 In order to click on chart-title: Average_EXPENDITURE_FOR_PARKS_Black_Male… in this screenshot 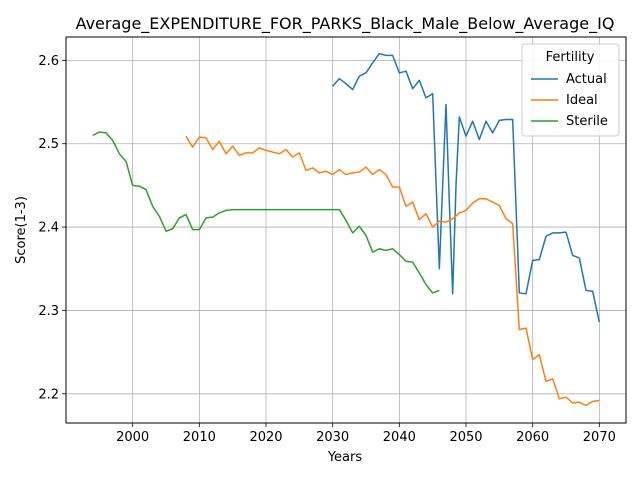, I will do `click(345, 24)`.